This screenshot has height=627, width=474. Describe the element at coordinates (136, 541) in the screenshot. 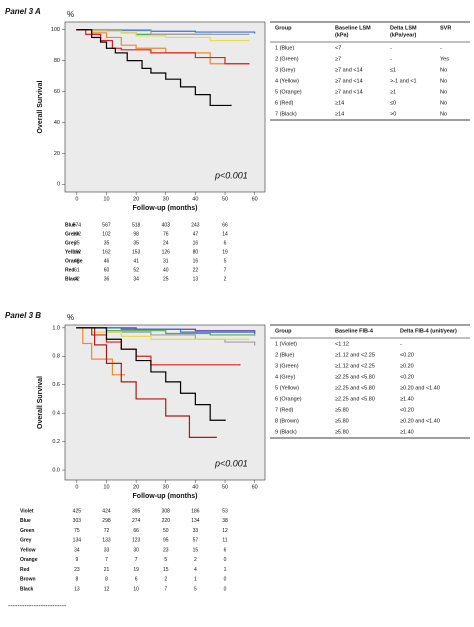

I see `risk-count: 123` at that location.